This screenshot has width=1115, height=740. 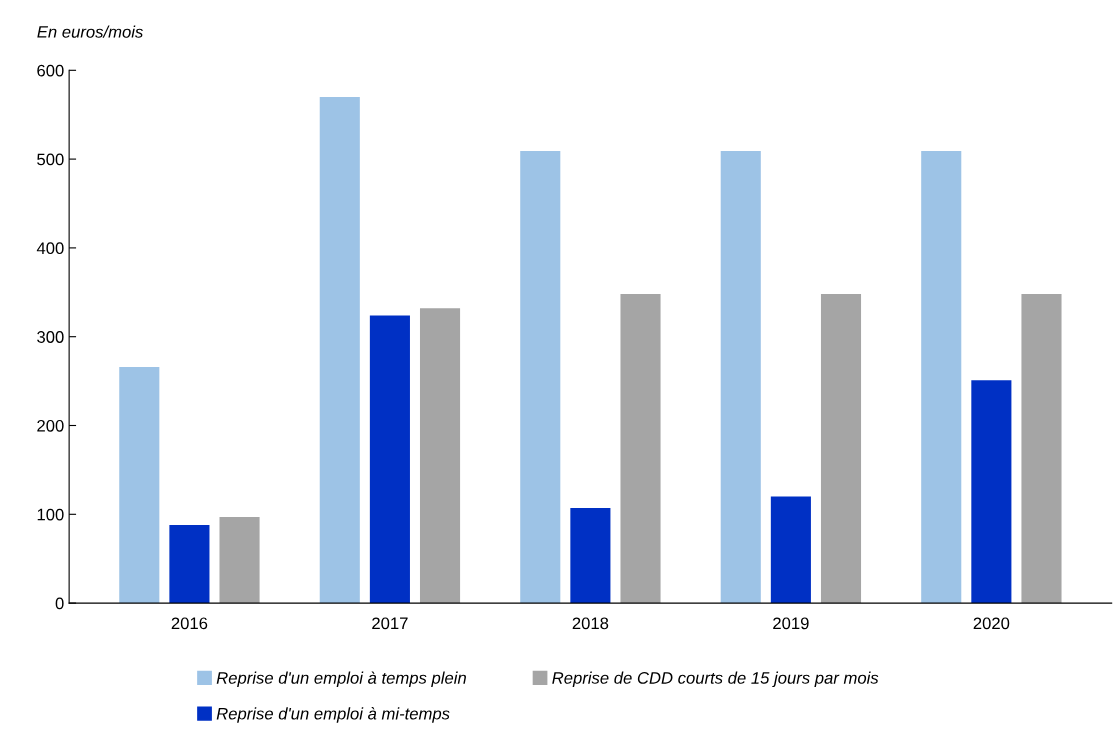 I want to click on y-tick-label: 200, so click(x=50, y=425).